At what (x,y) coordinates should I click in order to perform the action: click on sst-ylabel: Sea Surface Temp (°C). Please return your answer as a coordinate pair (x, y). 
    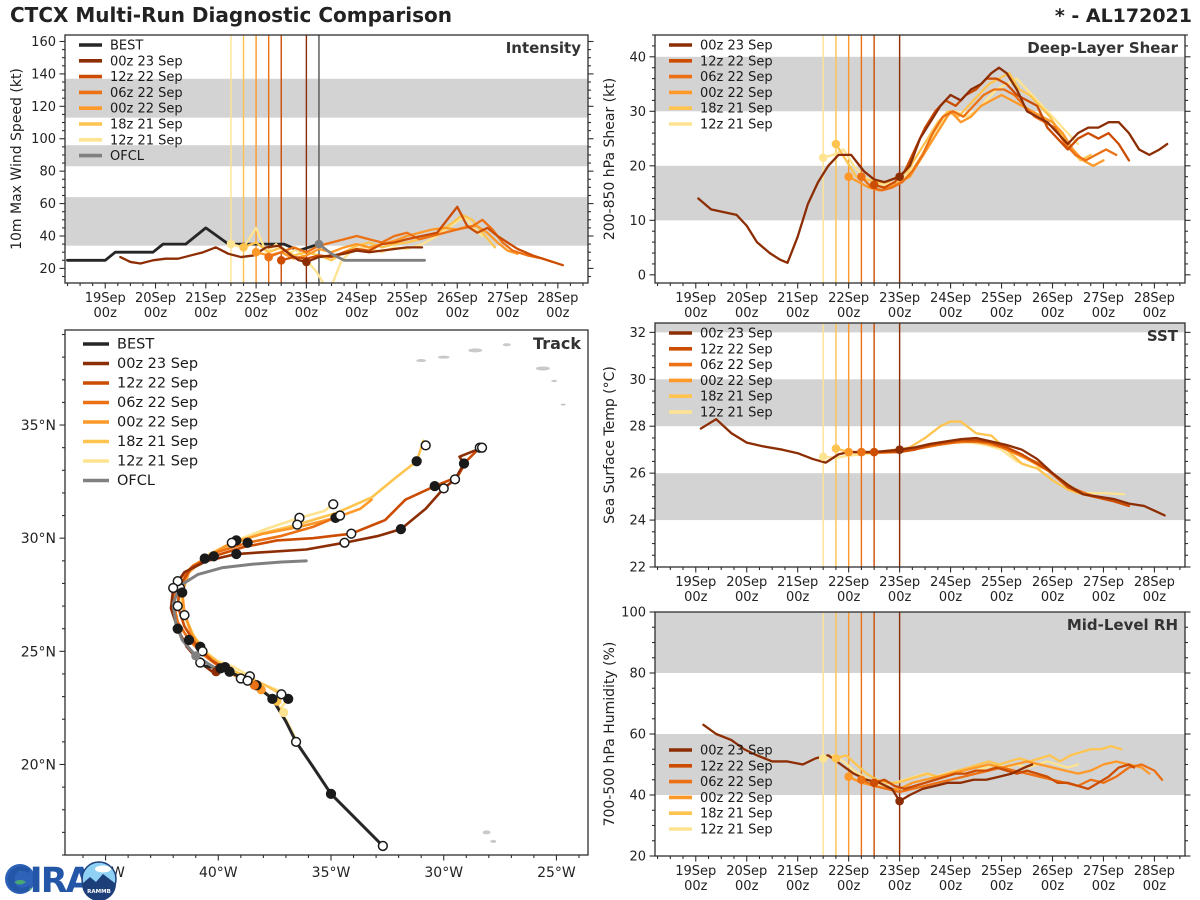
    Looking at the image, I should click on (610, 445).